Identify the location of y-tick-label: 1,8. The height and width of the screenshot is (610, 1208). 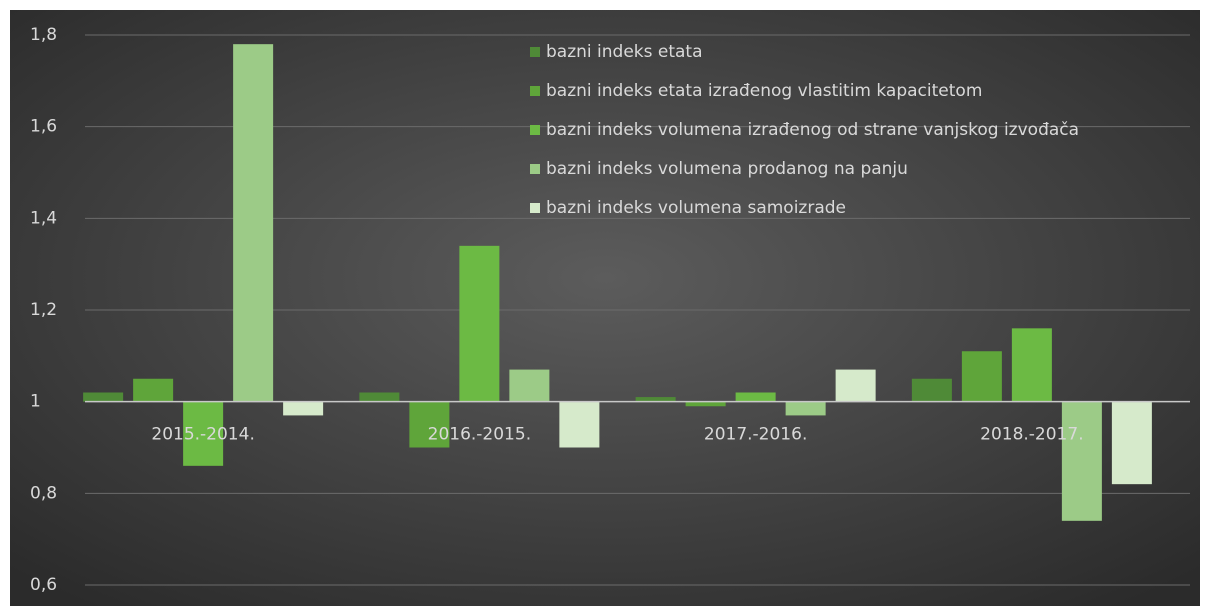
(43, 35).